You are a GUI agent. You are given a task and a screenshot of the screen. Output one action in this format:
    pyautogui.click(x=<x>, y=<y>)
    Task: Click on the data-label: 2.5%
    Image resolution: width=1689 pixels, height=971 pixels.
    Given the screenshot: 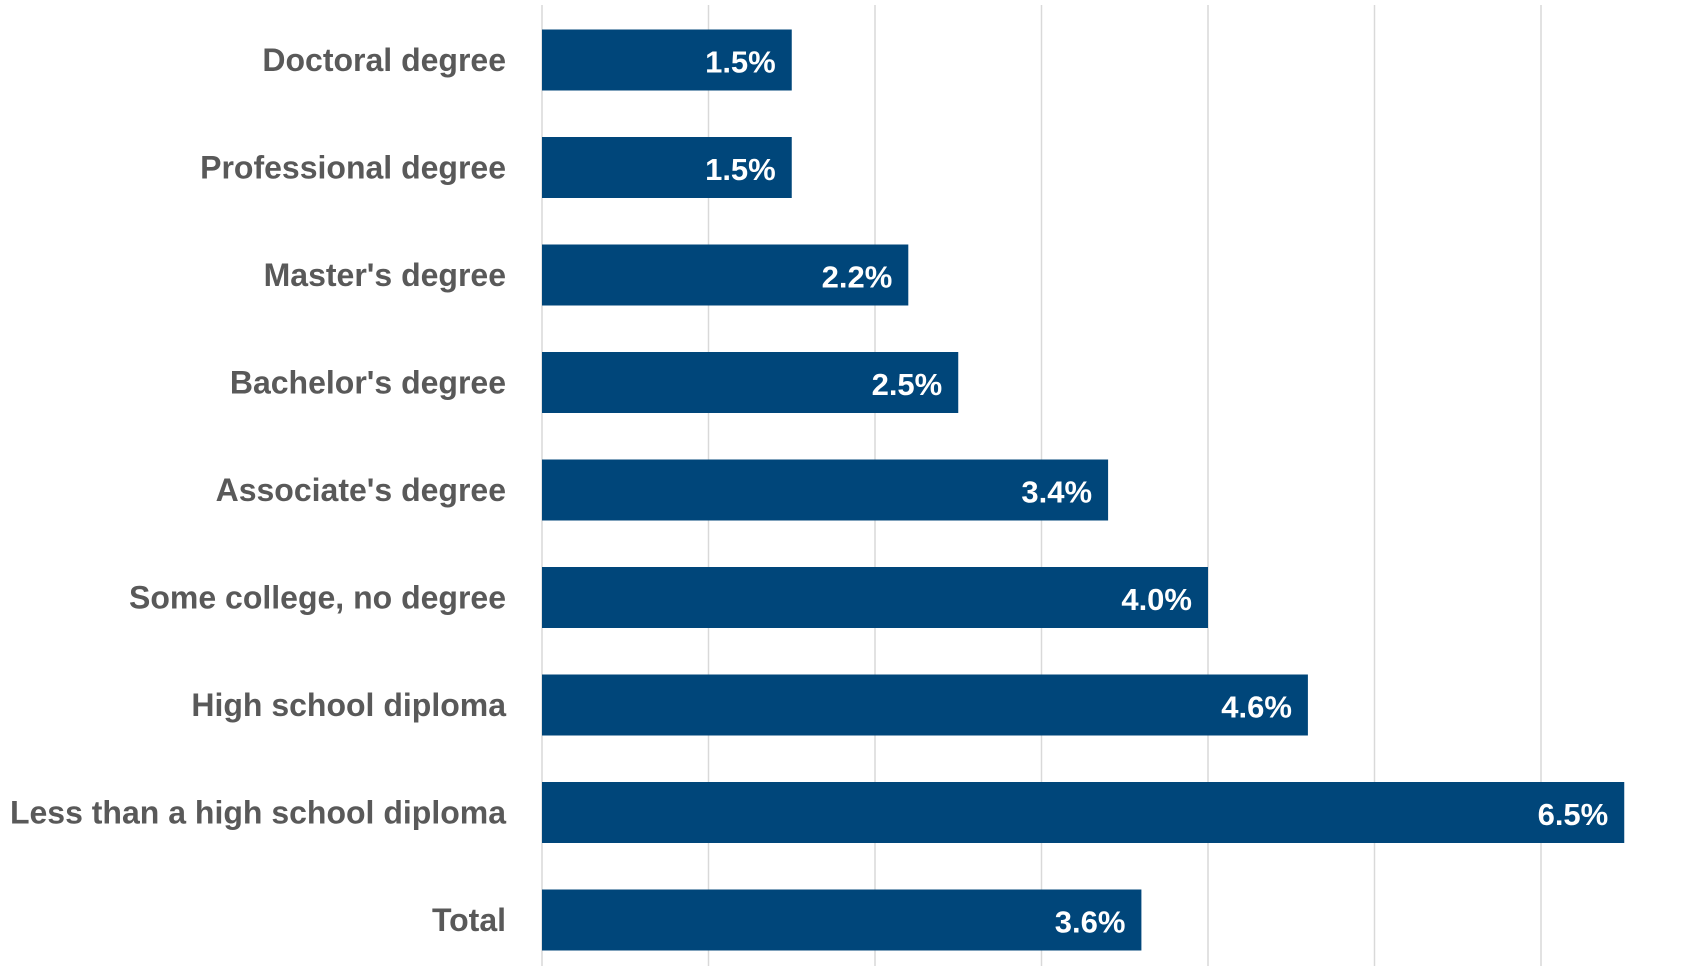 What is the action you would take?
    pyautogui.click(x=907, y=384)
    